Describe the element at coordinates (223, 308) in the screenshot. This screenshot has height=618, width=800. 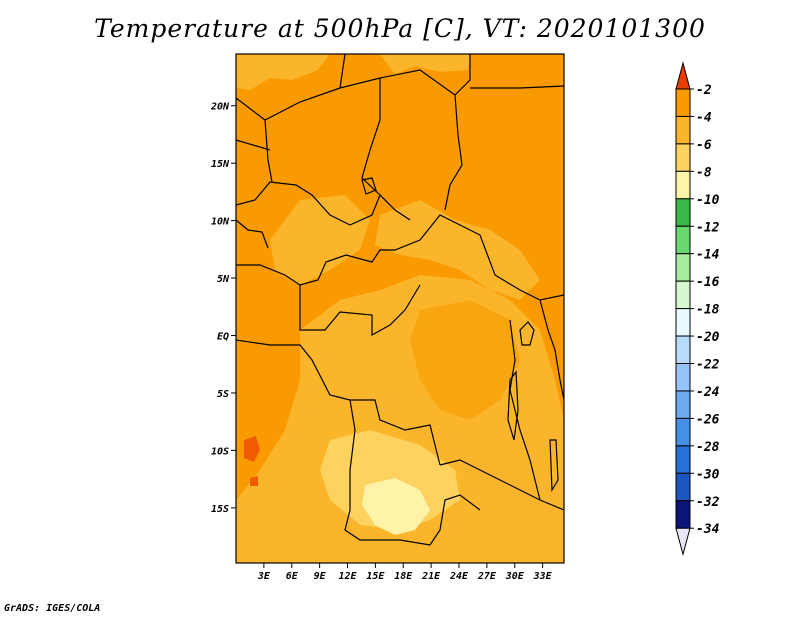
I see `latitude-axis: 20N 15N 10N 5N EQ 5S 10S 15S` at that location.